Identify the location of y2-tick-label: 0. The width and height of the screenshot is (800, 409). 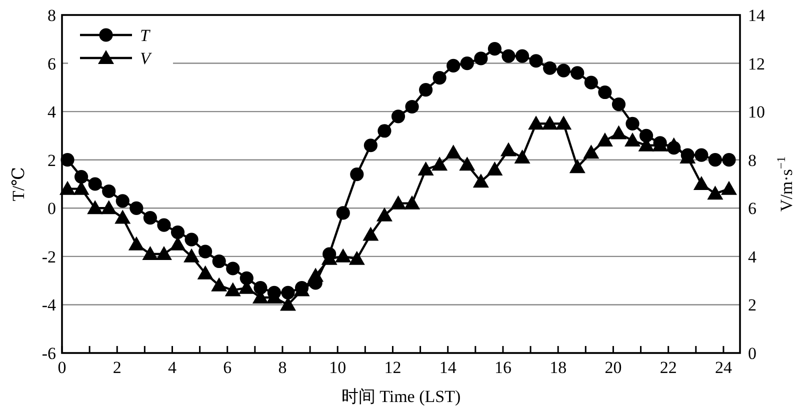
(752, 353).